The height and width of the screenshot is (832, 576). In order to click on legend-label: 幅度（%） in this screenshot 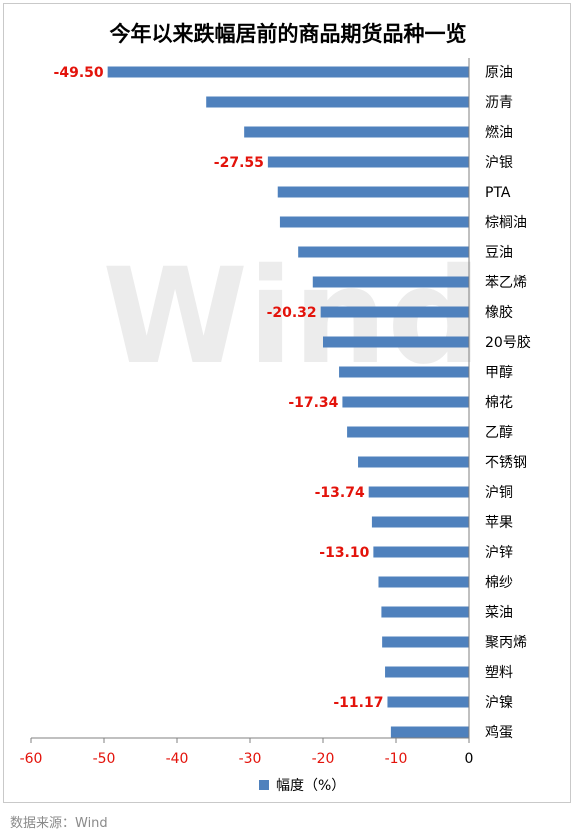, I will do `click(310, 786)`.